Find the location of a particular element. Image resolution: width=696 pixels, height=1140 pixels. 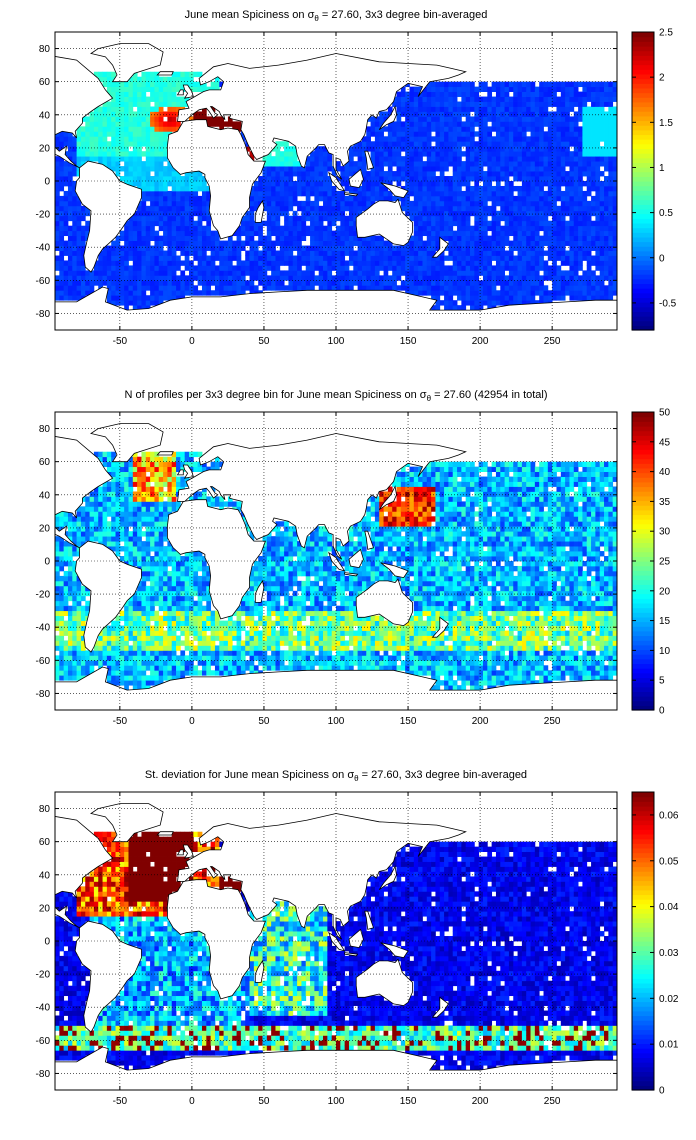

colorbar-tick-label: 2.5 is located at coordinates (666, 33).